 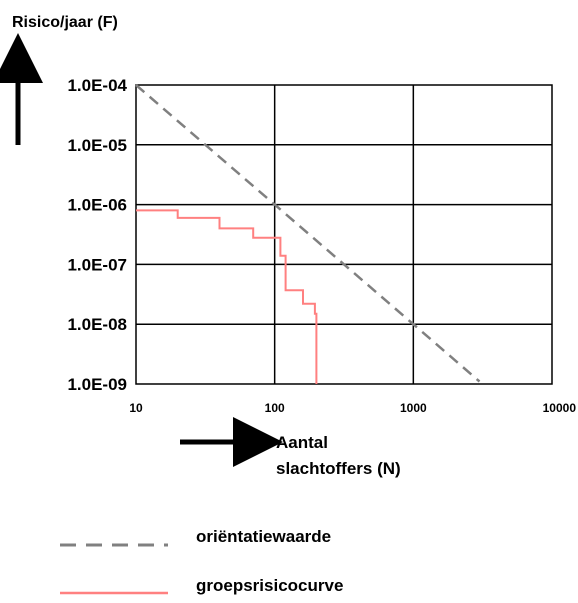 What do you see at coordinates (264, 536) in the screenshot?
I see `legend-label-orientatiewaarde: oriëntatiewaarde` at bounding box center [264, 536].